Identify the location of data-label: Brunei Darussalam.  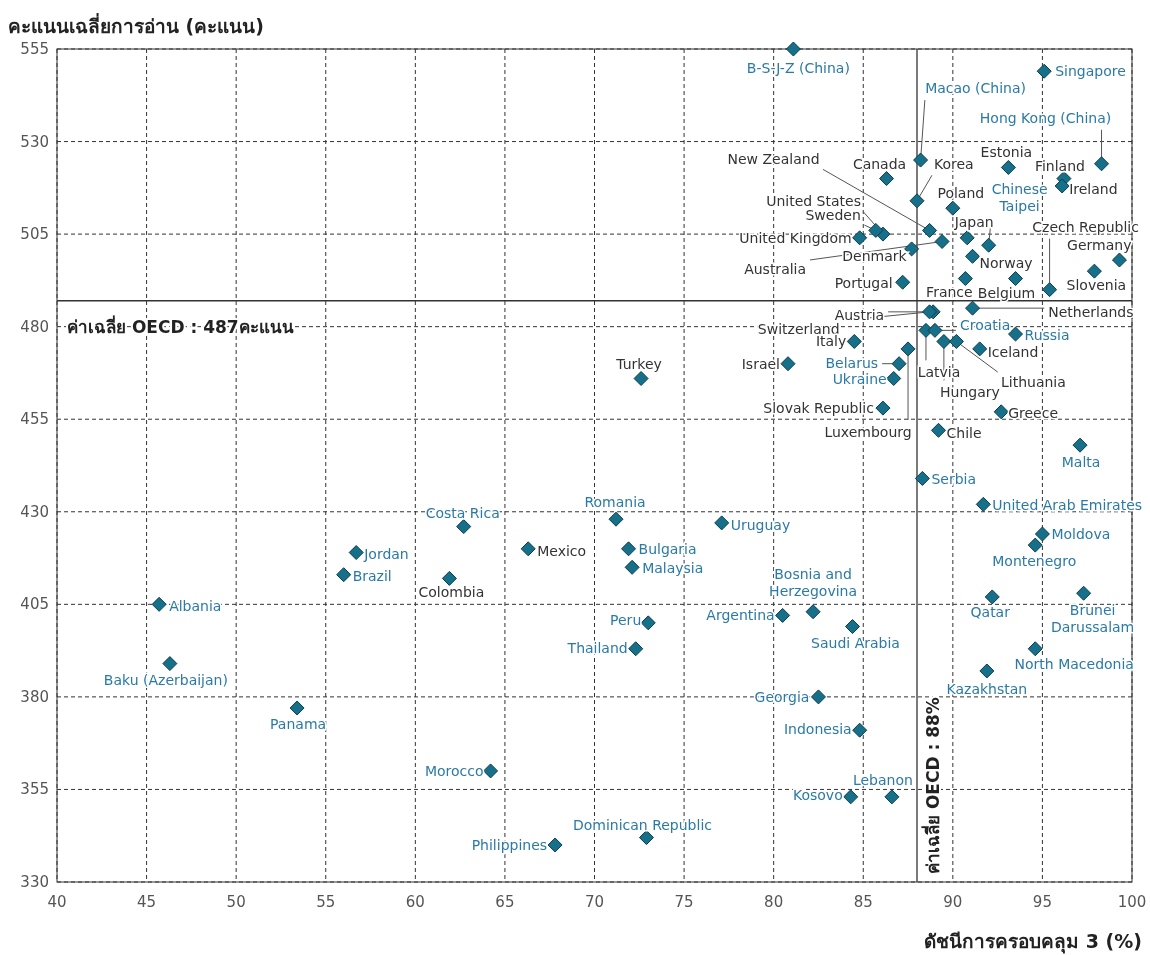
(1092, 619).